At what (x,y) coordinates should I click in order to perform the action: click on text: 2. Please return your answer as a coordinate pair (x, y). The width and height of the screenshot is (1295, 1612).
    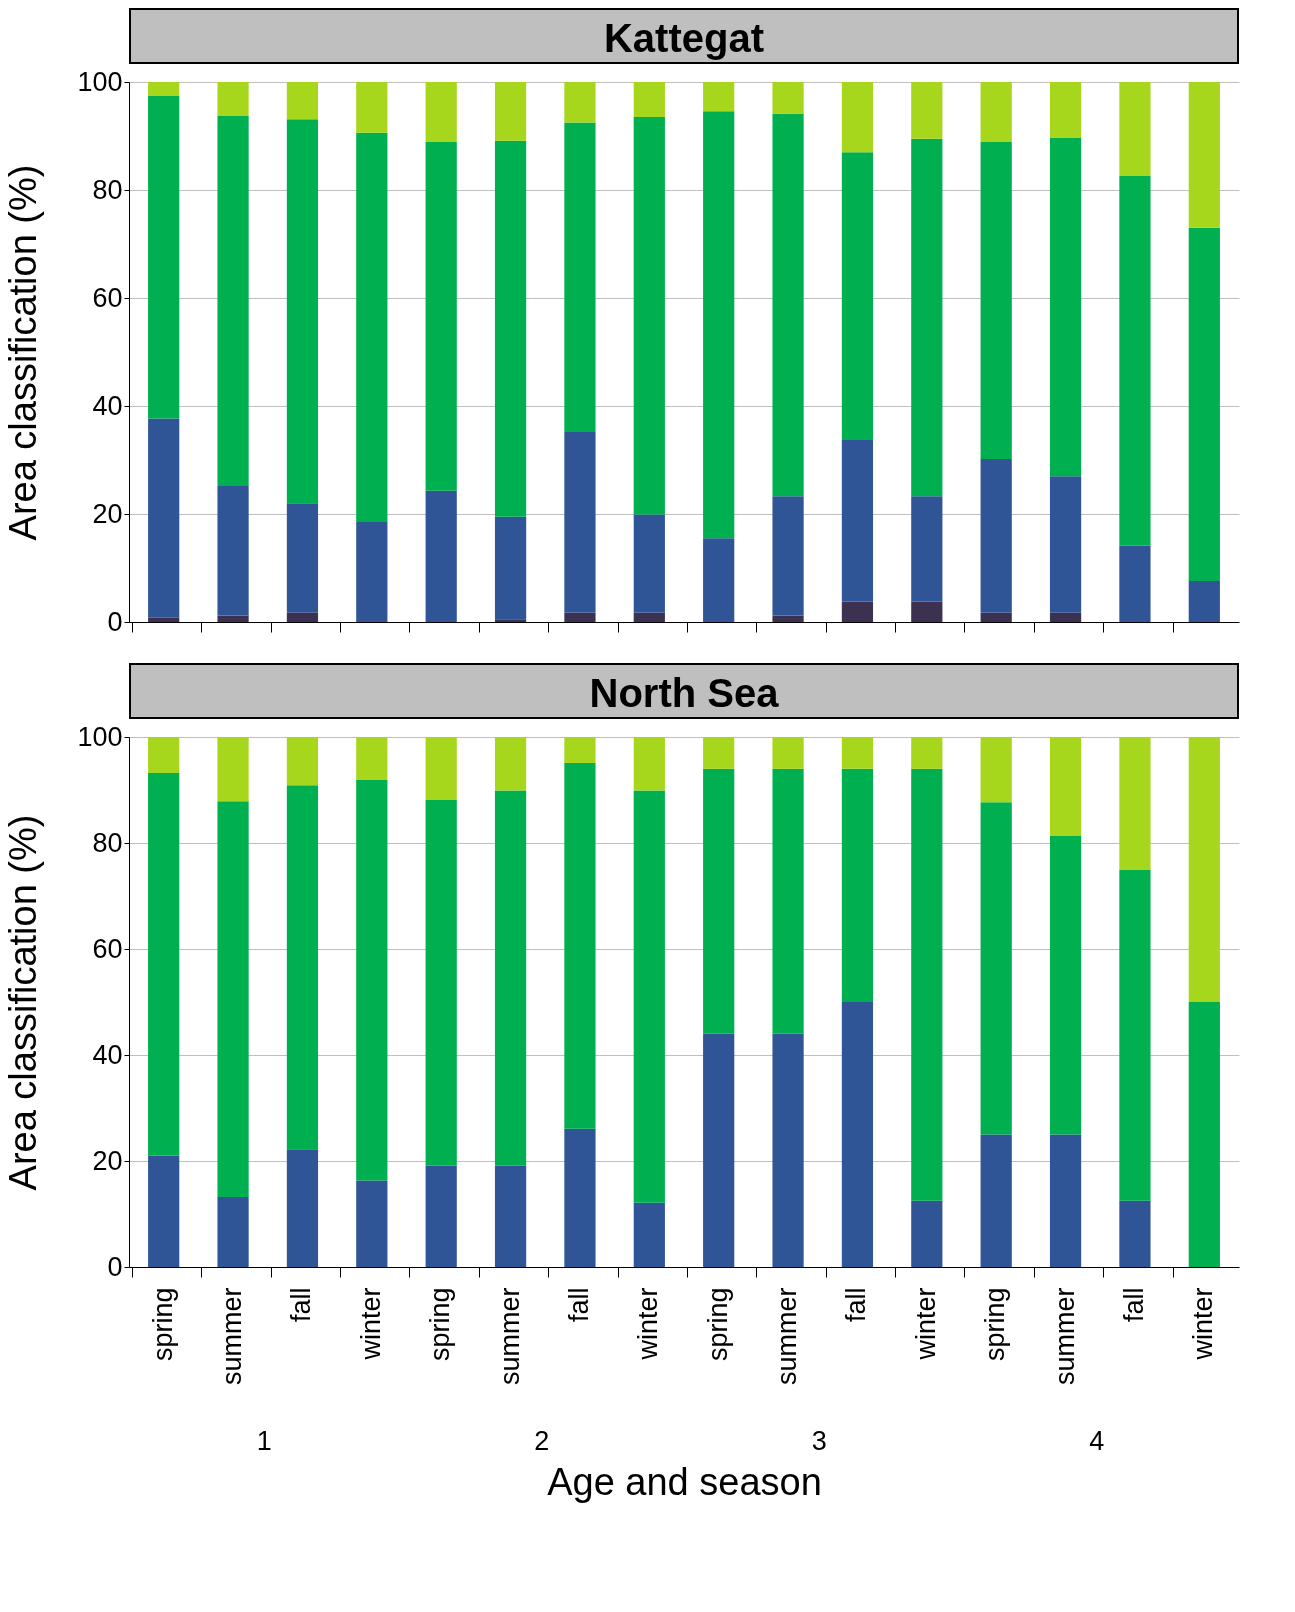
    Looking at the image, I should click on (542, 1441).